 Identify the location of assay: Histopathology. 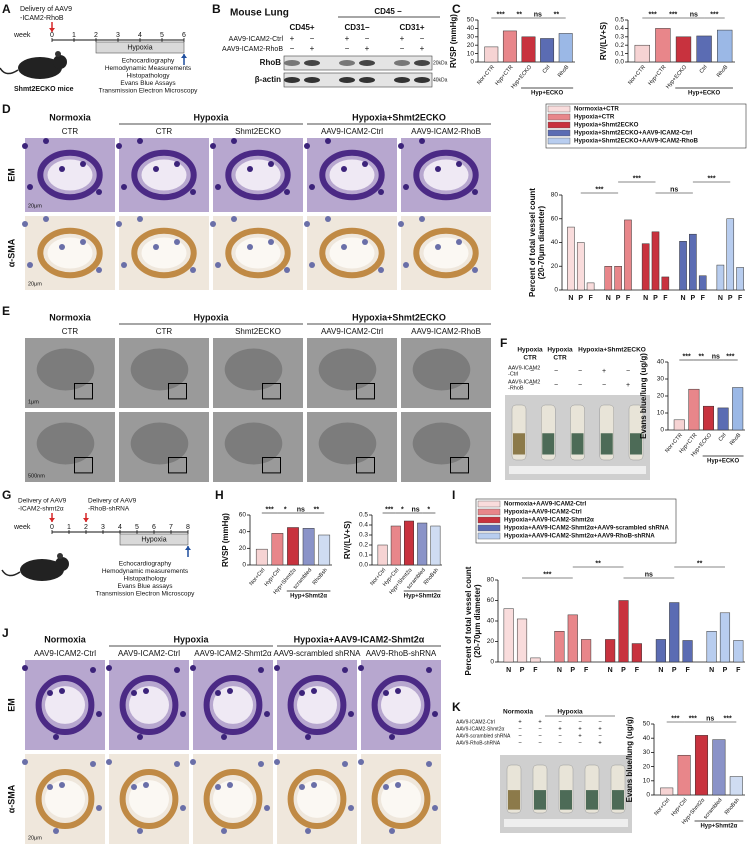
(146, 579).